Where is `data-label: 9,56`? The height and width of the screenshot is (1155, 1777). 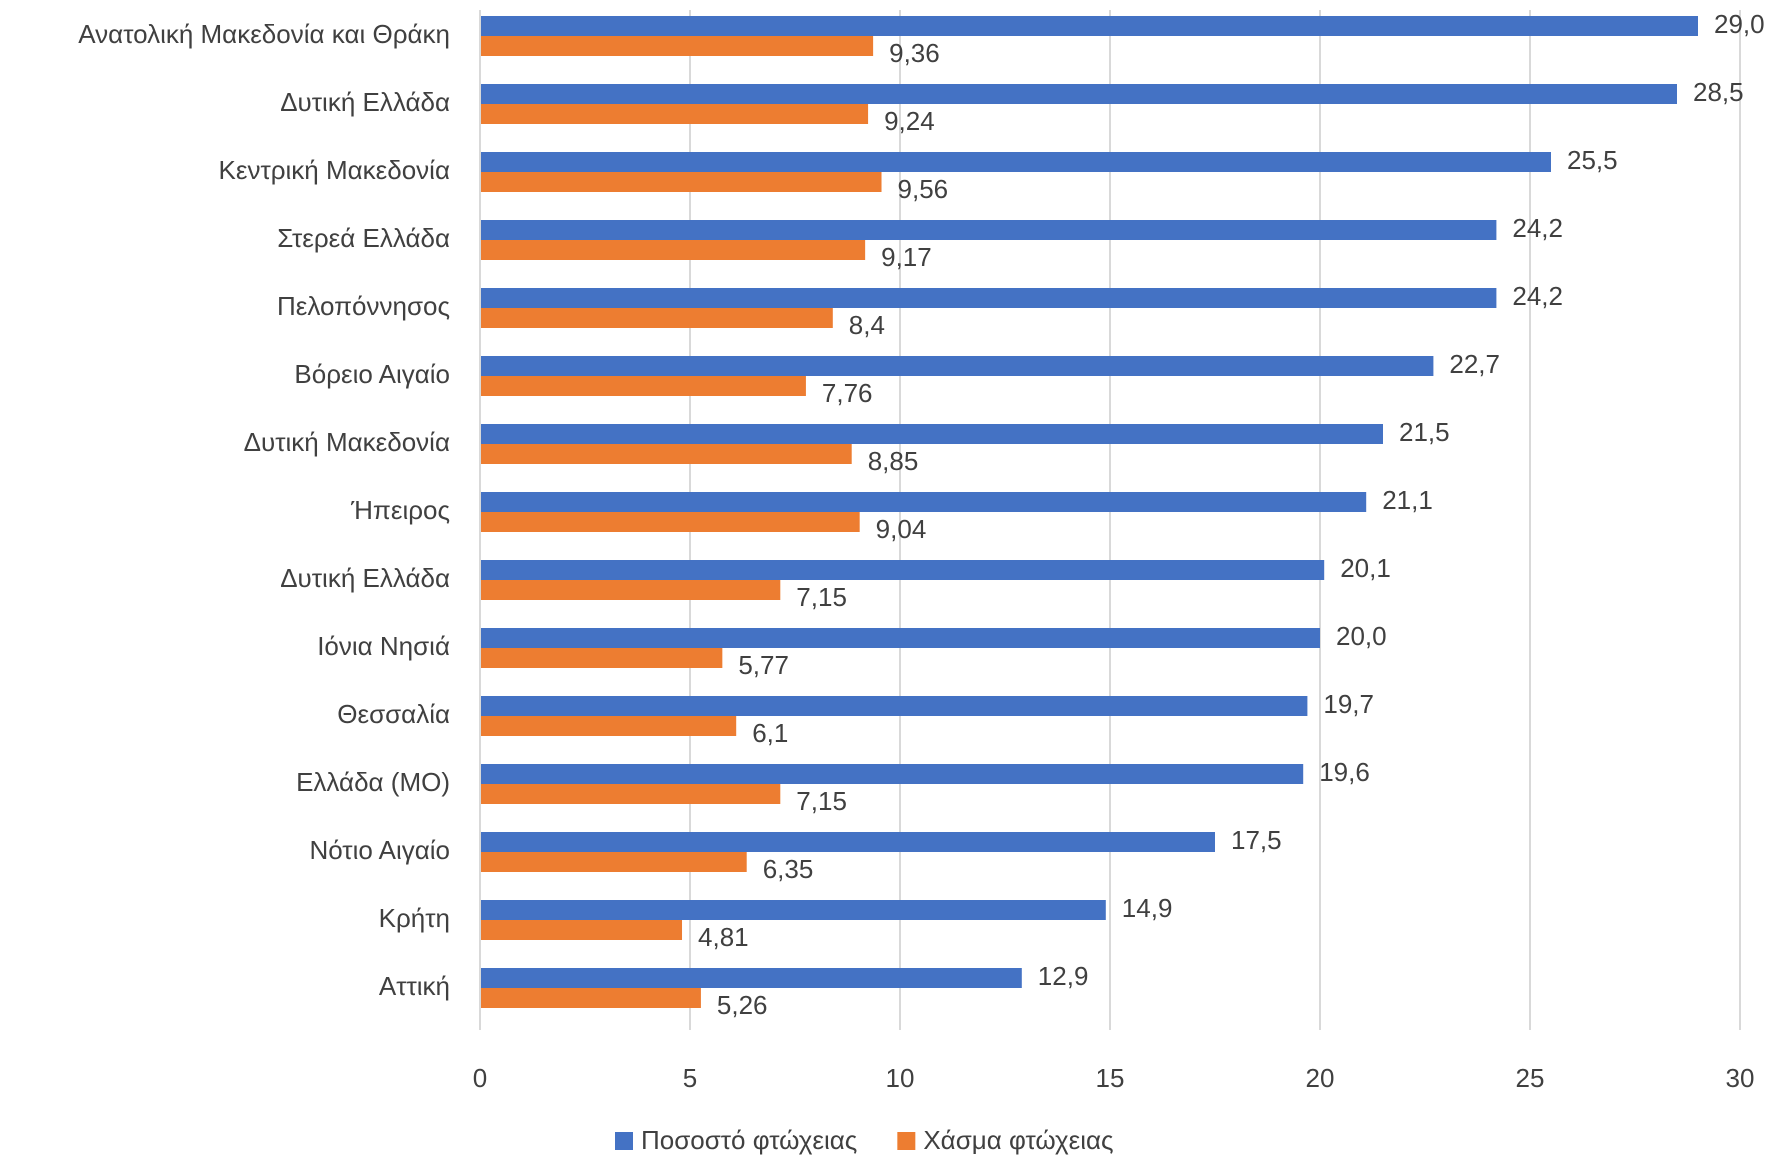
data-label: 9,56 is located at coordinates (923, 189).